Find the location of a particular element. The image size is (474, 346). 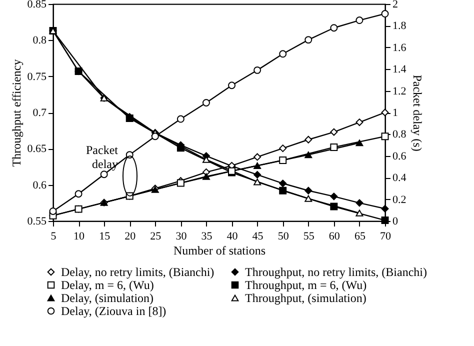

y-tick-label: 0.85 is located at coordinates (37, 5).